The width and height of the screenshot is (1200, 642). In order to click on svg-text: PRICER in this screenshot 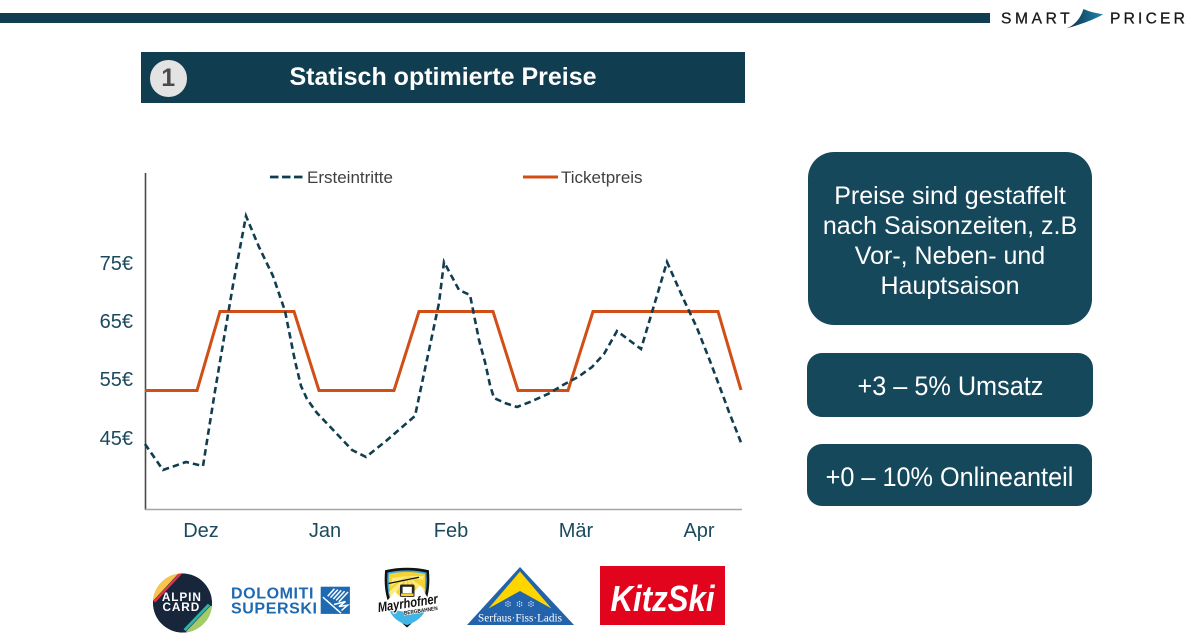, I will do `click(1149, 19)`.